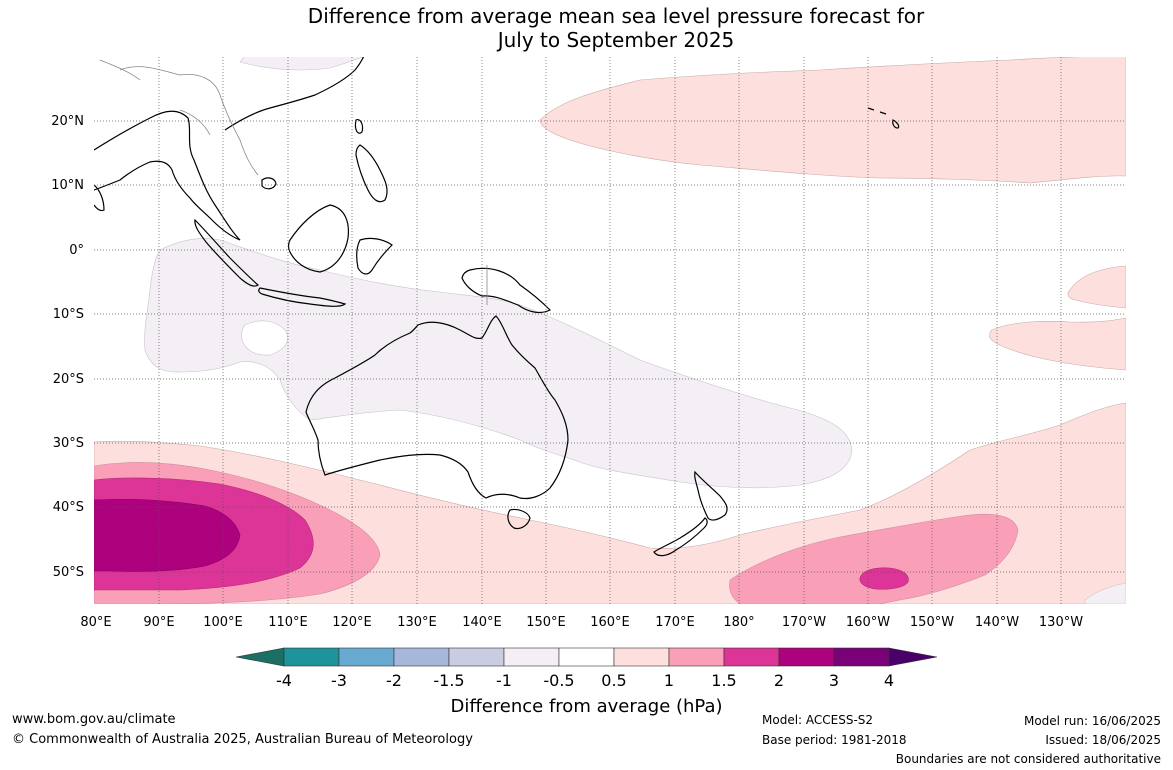 Image resolution: width=1173 pixels, height=770 pixels. I want to click on colorbar-label: 4, so click(889, 680).